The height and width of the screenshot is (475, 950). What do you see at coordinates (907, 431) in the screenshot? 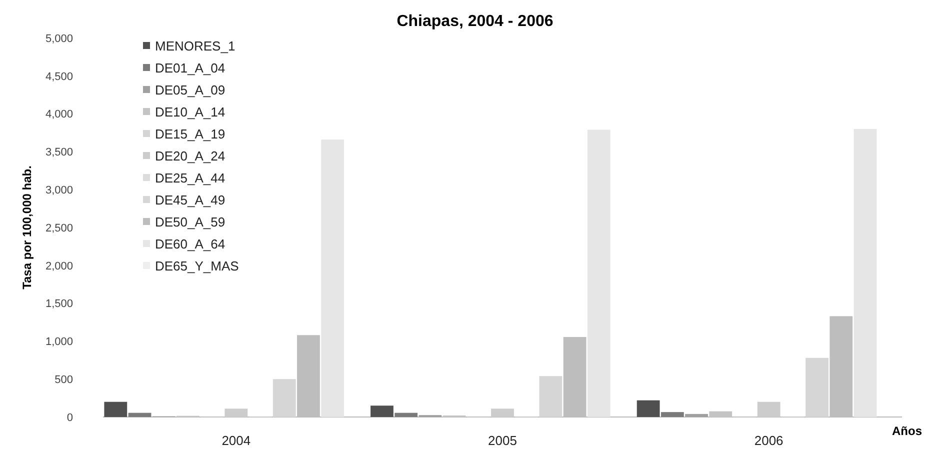
I see `x-axis-title: Años` at bounding box center [907, 431].